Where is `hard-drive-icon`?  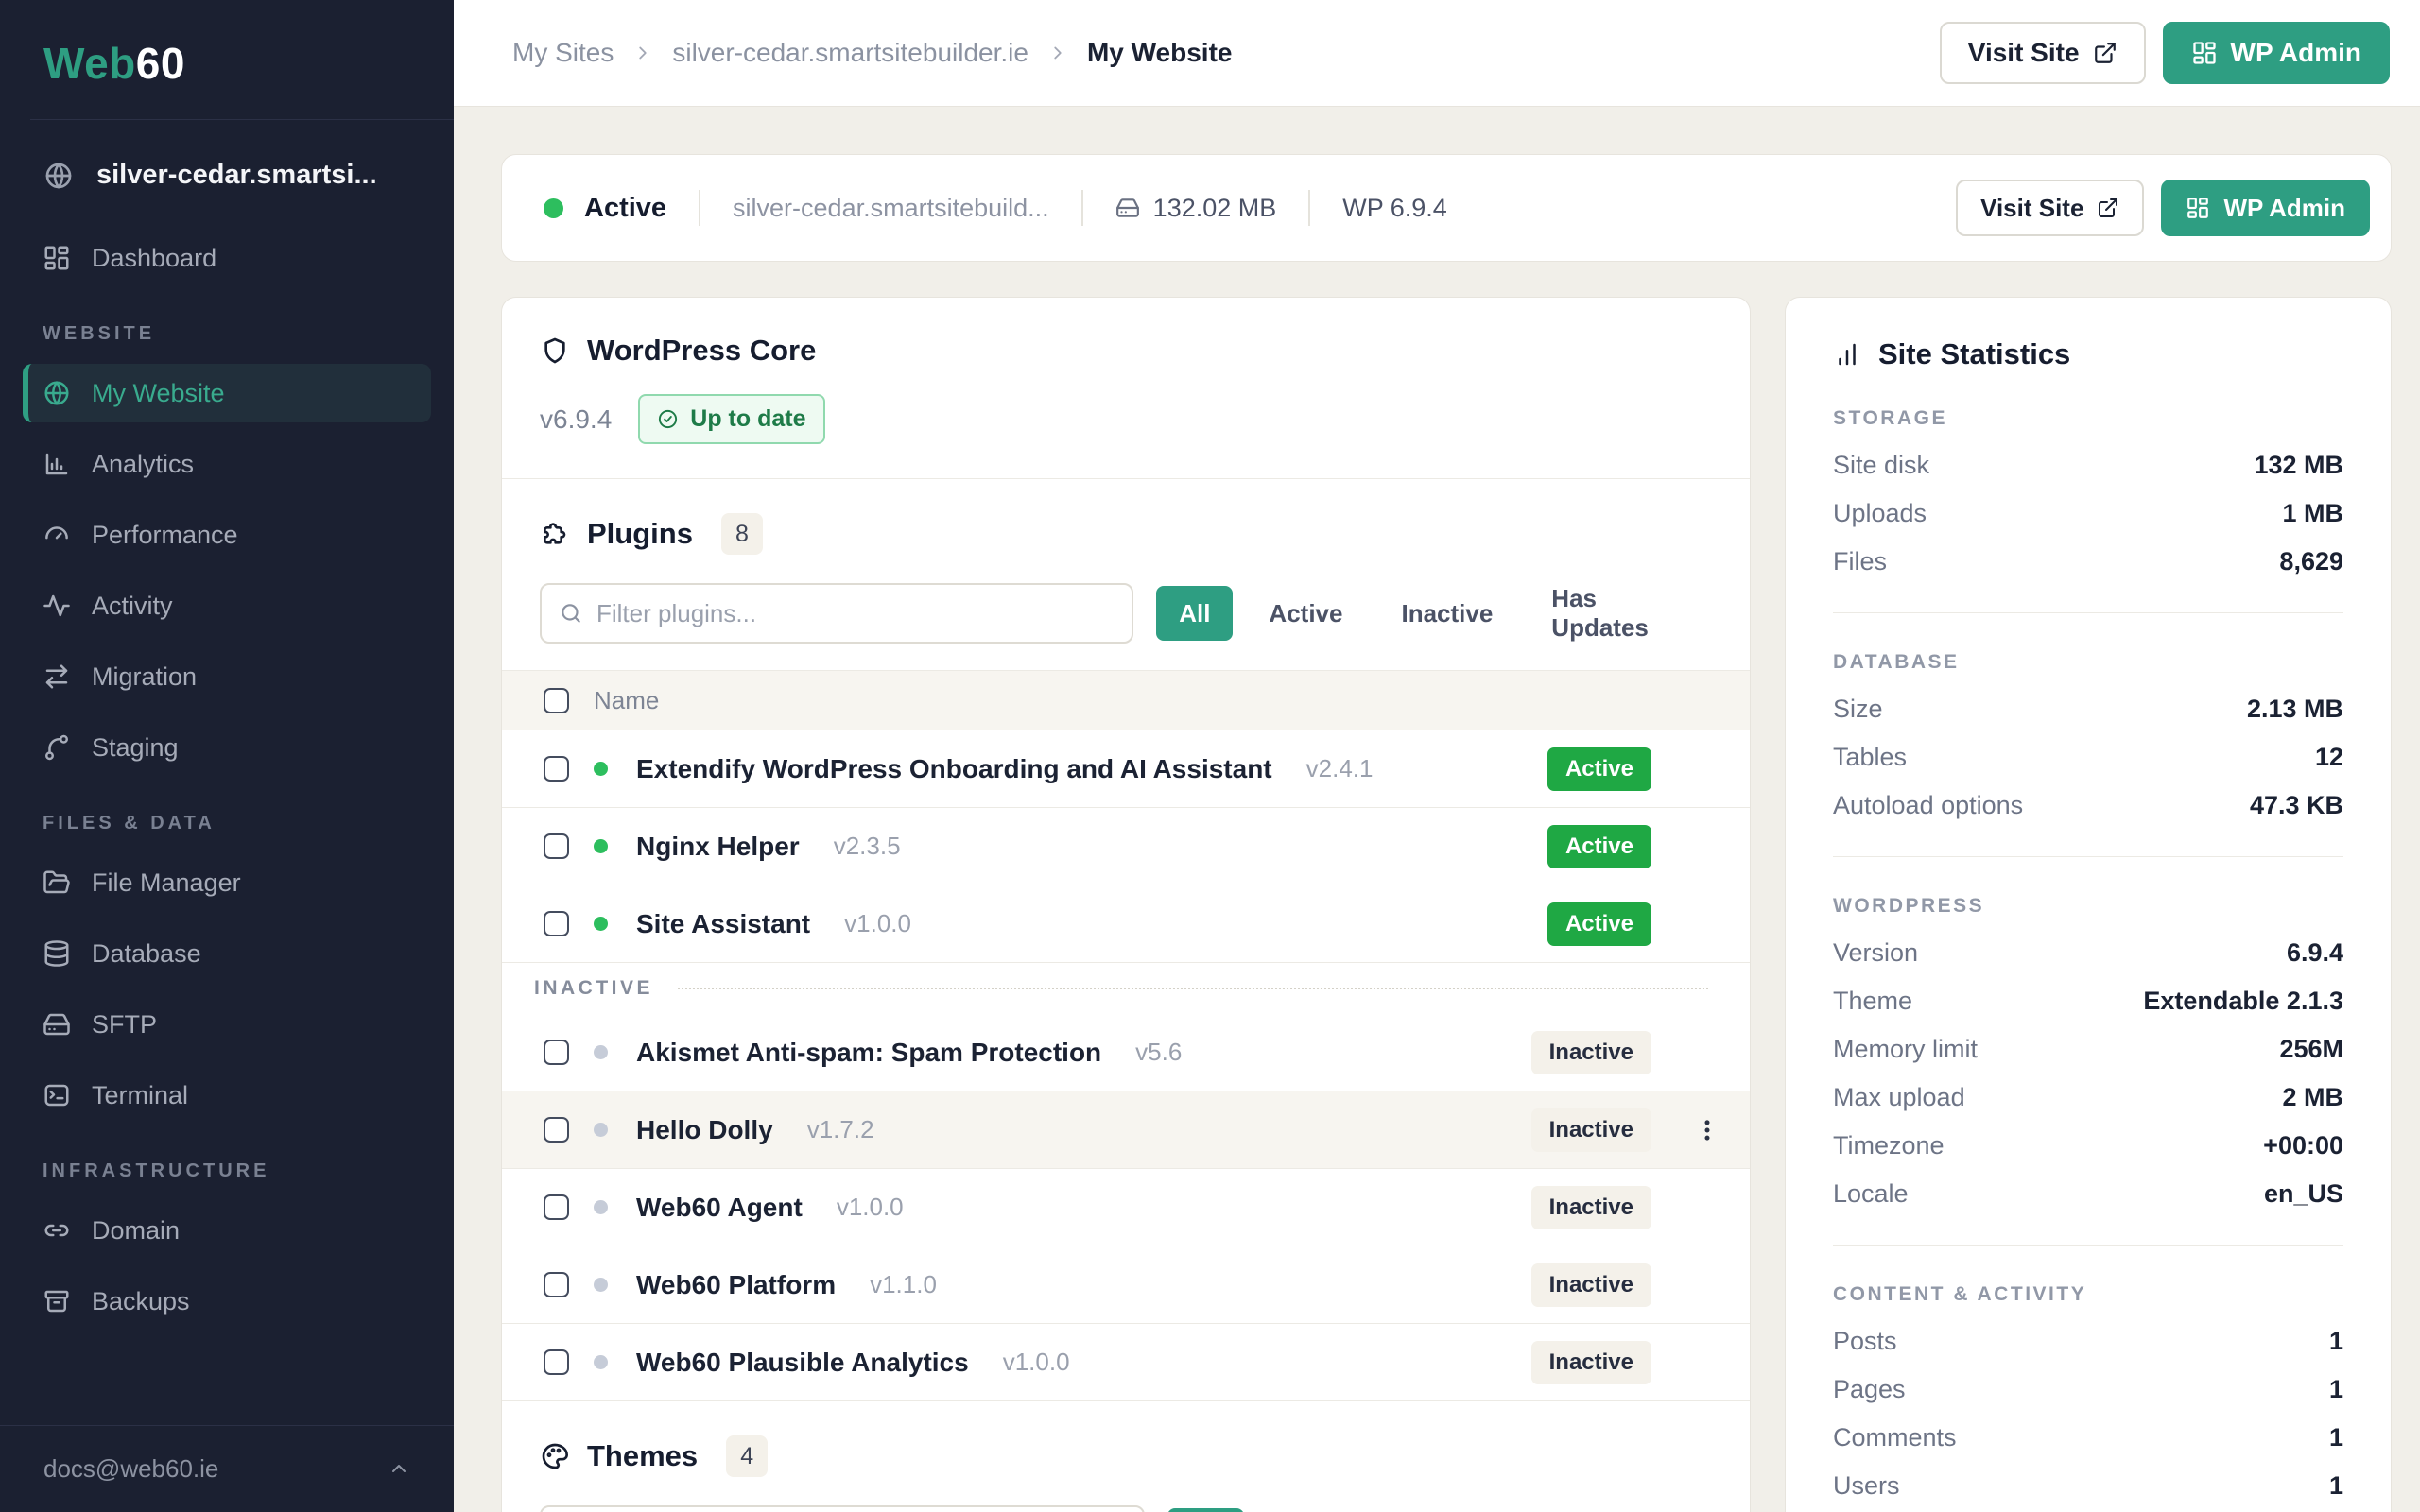
hard-drive-icon is located at coordinates (56, 1024).